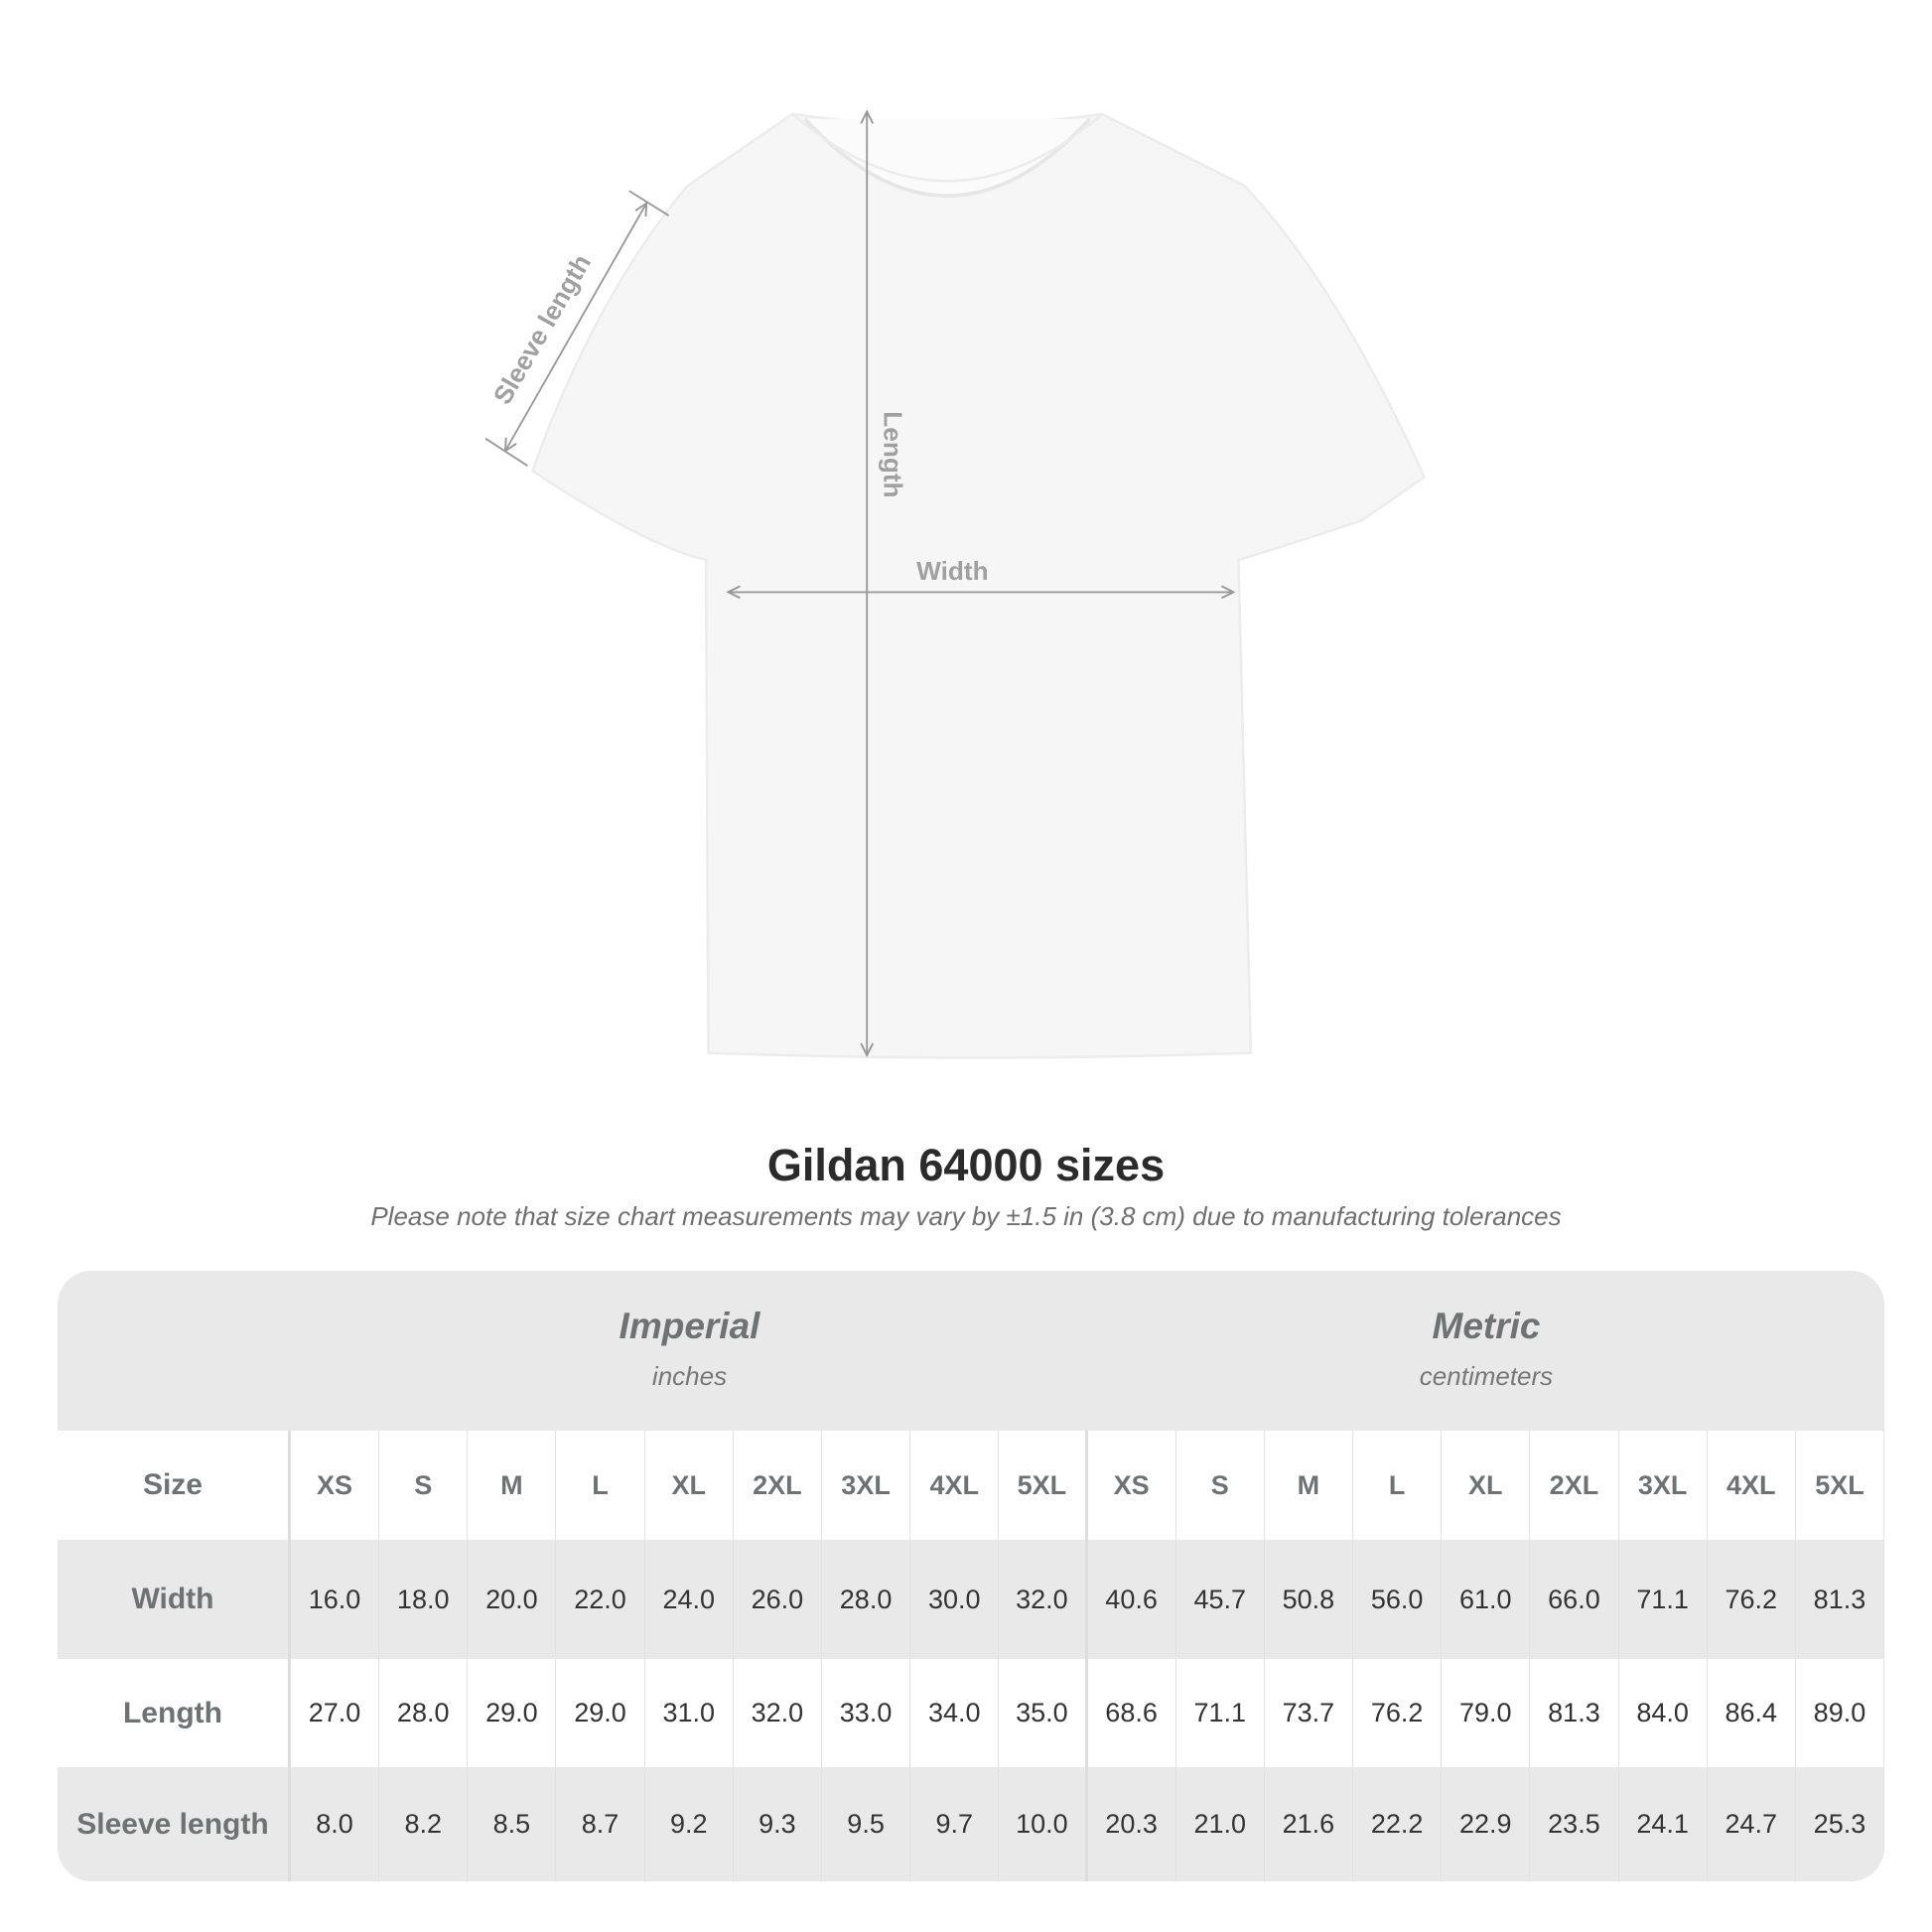  What do you see at coordinates (966, 1165) in the screenshot?
I see `page-title: Gildan 64000 sizes` at bounding box center [966, 1165].